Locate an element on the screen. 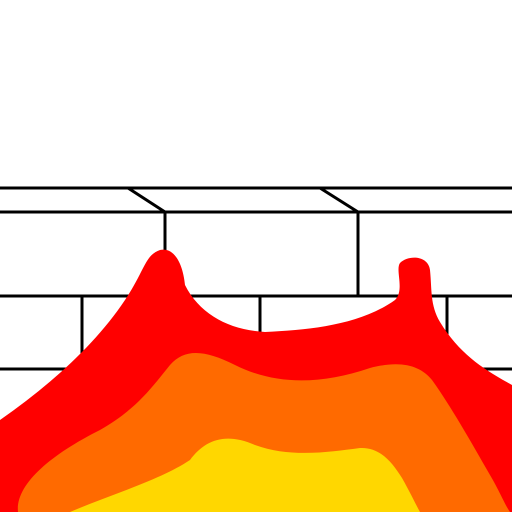 This screenshot has height=512, width=512. flame-inner is located at coordinates (245, 475).